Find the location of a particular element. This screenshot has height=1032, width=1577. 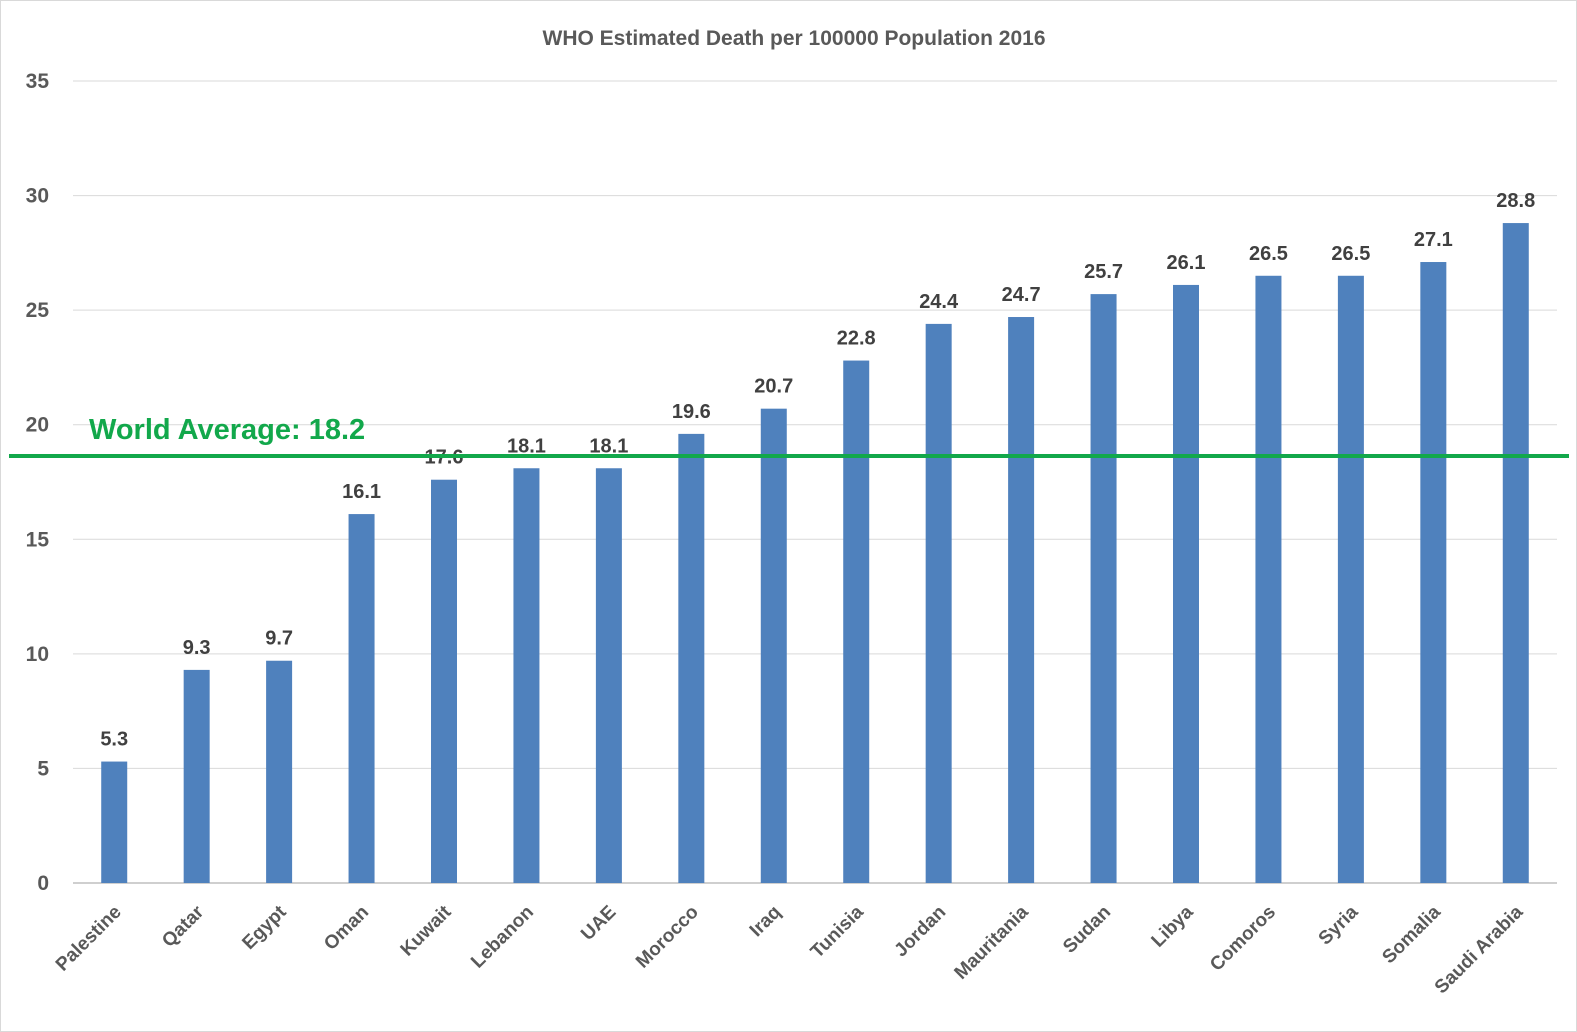

y-tick-label: 20 is located at coordinates (37, 425).